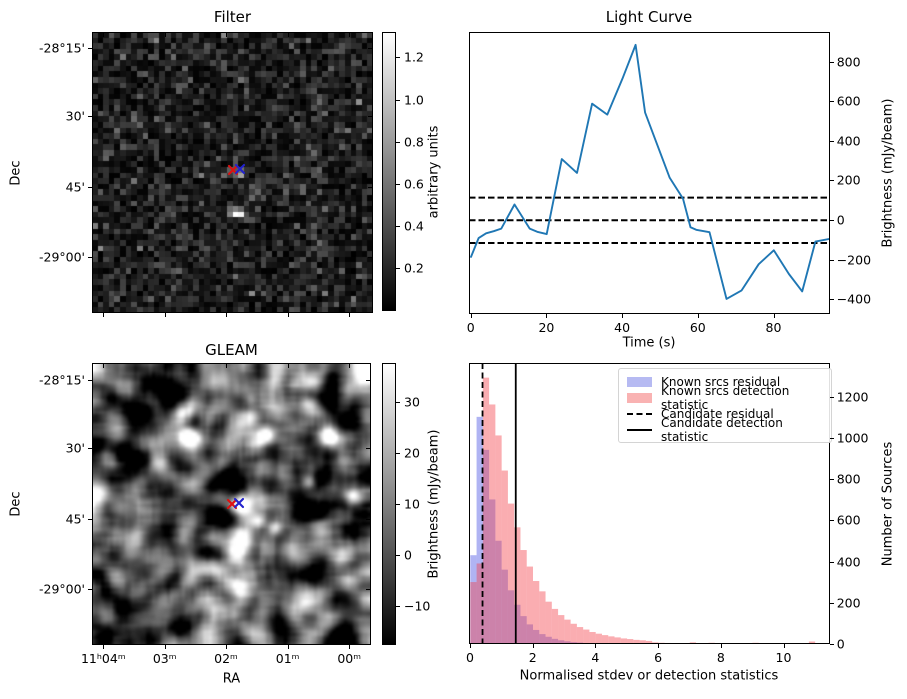  What do you see at coordinates (414, 57) in the screenshot?
I see `filter-colorbar-tick-label: 1.2` at bounding box center [414, 57].